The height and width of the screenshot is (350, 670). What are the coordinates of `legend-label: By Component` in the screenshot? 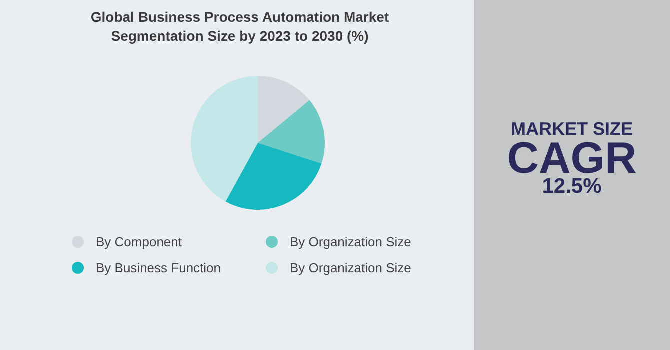 It's located at (139, 242).